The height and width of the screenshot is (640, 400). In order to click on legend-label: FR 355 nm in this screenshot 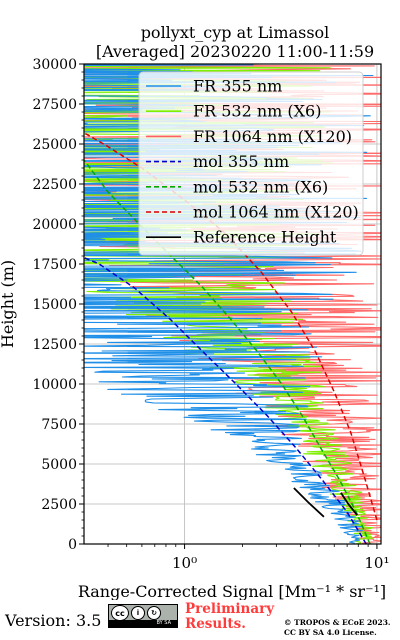, I will do `click(237, 86)`.